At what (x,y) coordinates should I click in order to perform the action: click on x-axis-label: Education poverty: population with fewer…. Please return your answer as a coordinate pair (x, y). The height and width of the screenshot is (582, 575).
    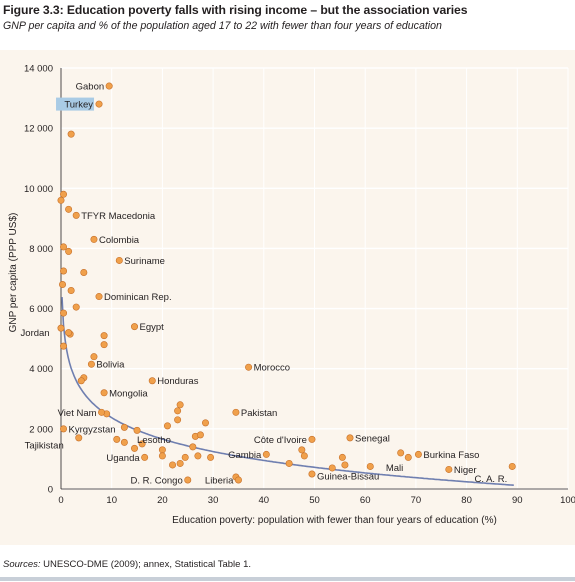
    Looking at the image, I should click on (334, 520).